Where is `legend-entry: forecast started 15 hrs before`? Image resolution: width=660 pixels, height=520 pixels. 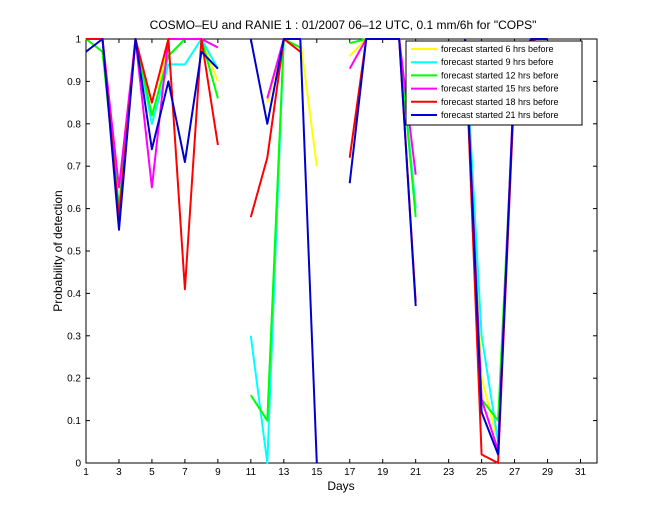
legend-entry: forecast started 15 hrs before is located at coordinates (500, 89).